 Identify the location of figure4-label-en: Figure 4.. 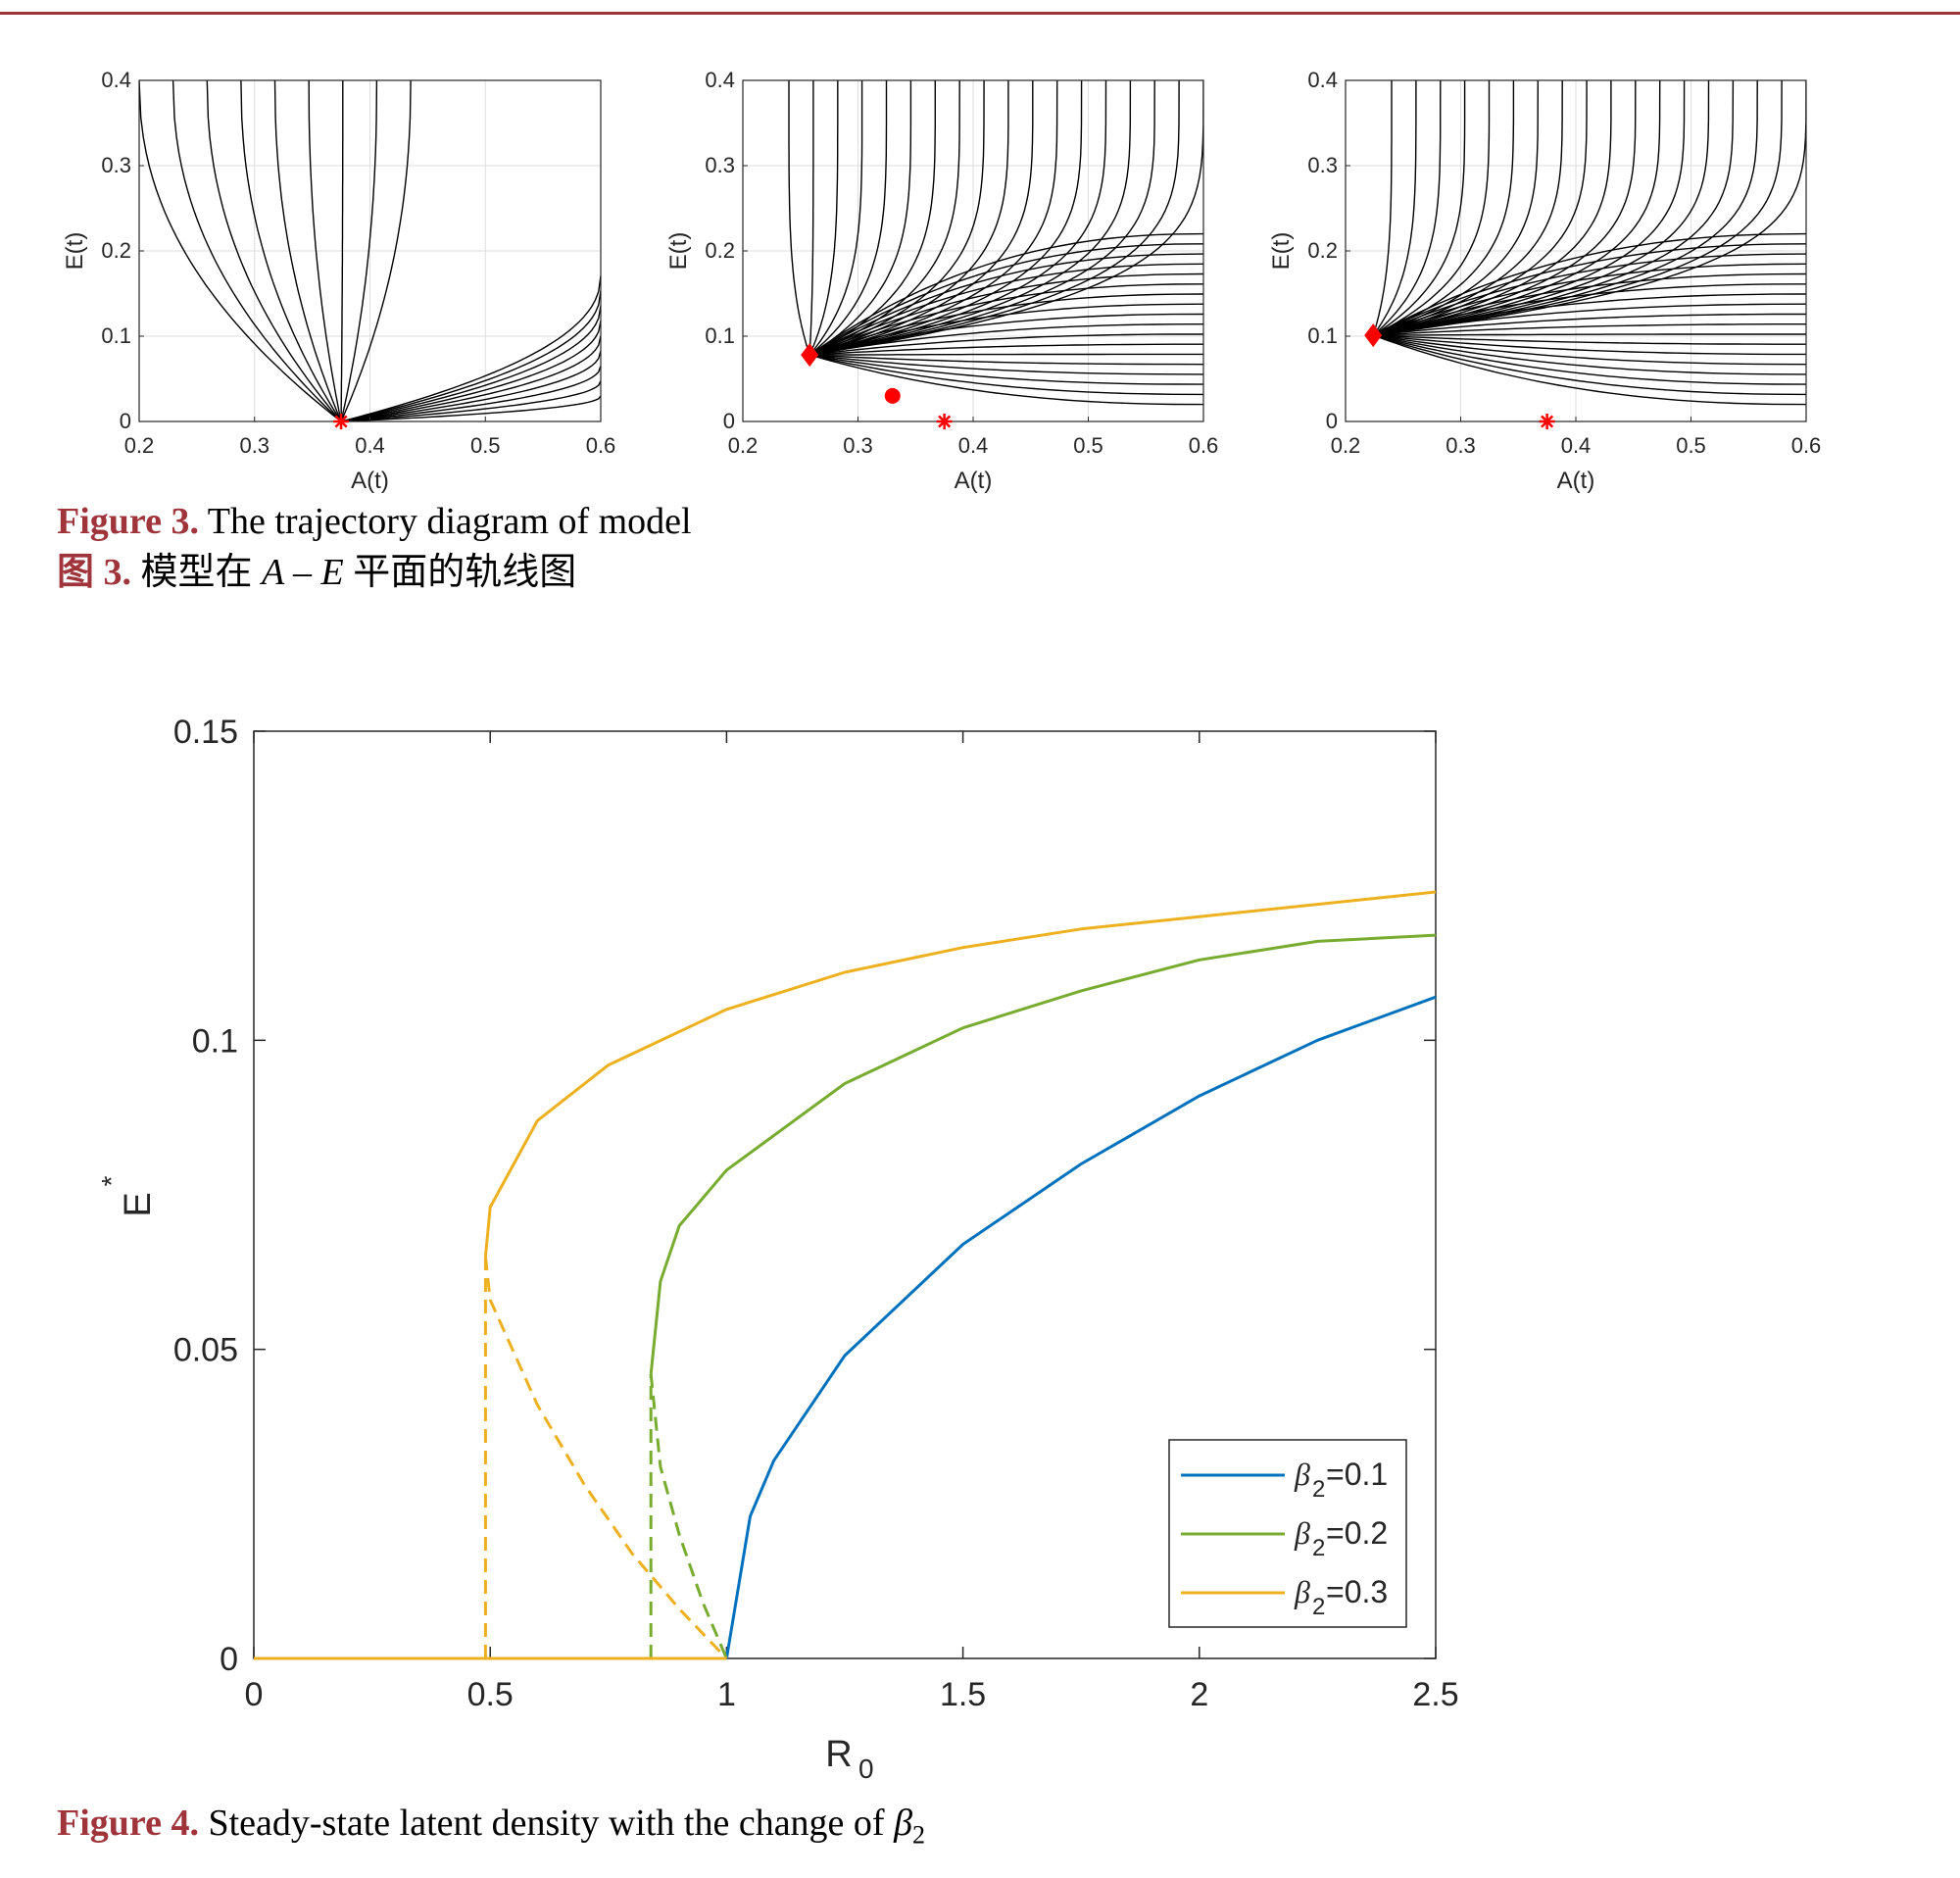
(128, 1824).